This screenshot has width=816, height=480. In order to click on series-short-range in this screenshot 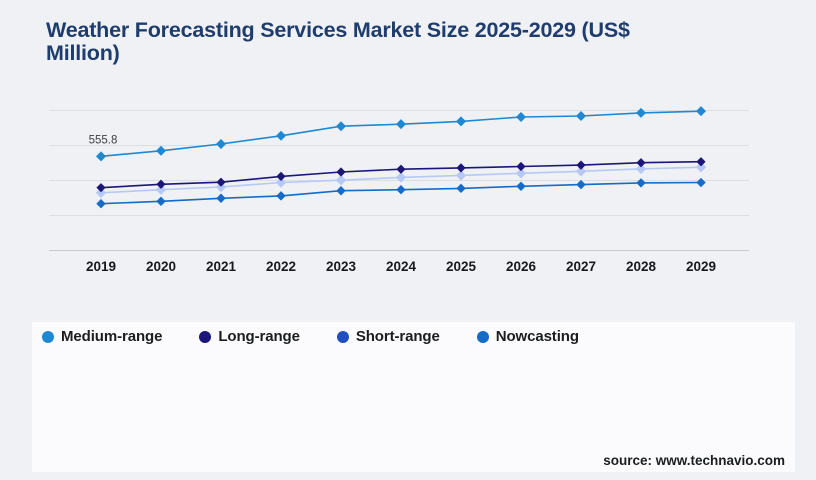, I will do `click(401, 179)`.